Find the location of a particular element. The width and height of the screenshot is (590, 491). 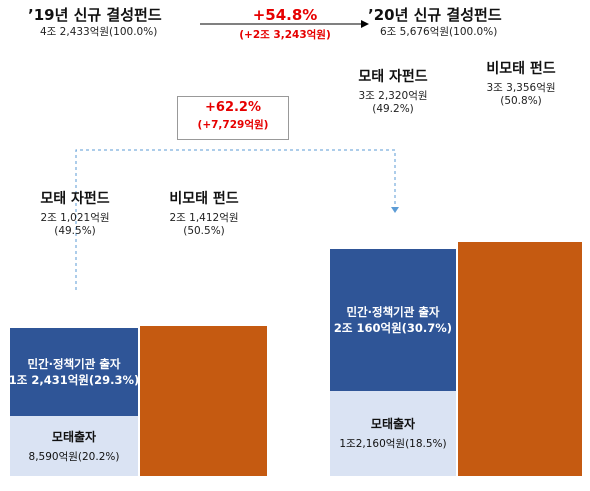

y19-mother-amount: 2조 1,021억원 is located at coordinates (75, 218).